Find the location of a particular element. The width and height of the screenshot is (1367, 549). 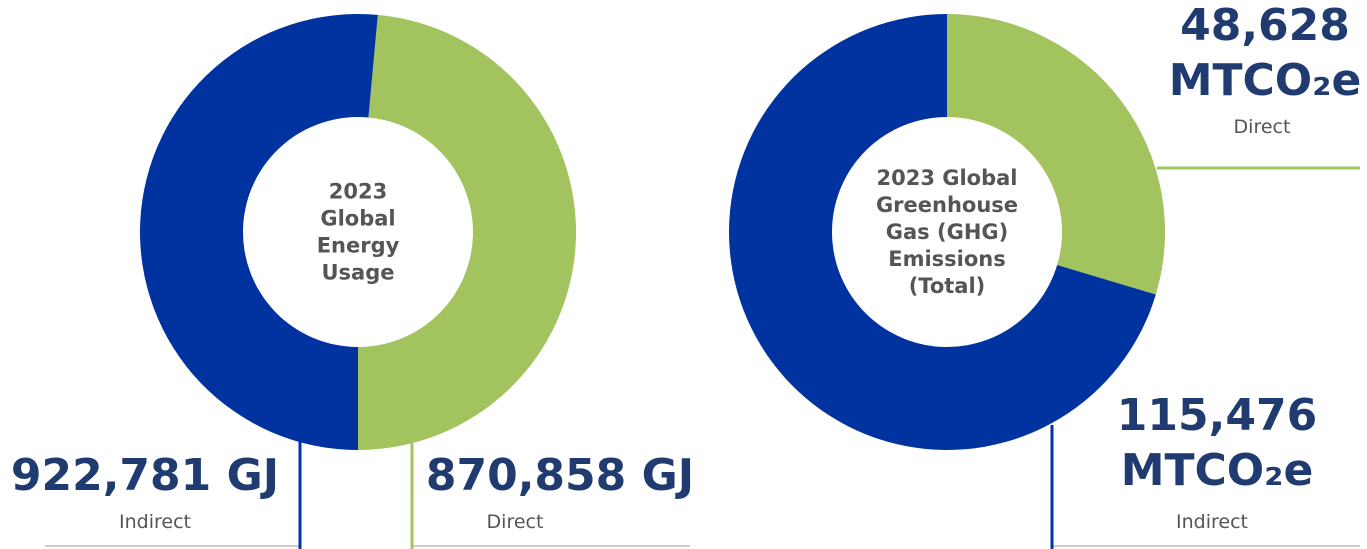

center-title: Energy is located at coordinates (358, 246).